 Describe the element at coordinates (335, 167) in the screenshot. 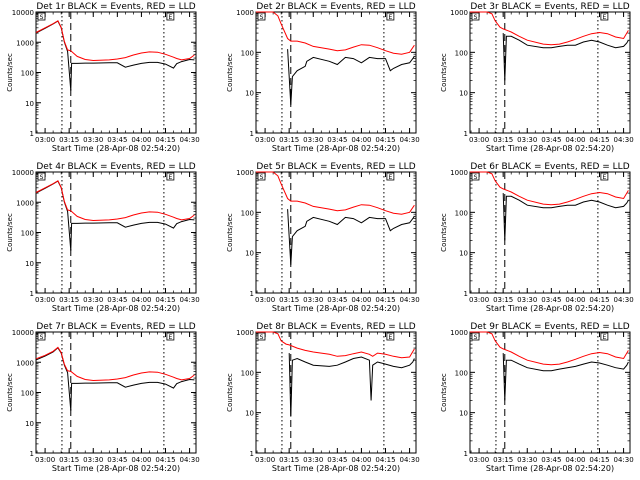

I see `panel-title: Det 5r BLACK = Events, RED = LLD` at that location.